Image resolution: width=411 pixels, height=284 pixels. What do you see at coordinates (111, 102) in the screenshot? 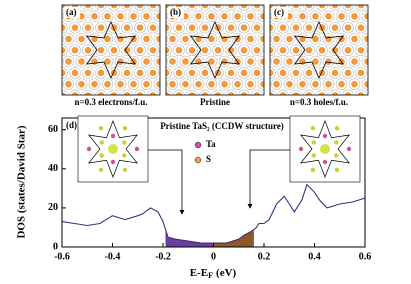
I see `panel-caption: n=0.3 electrons/f.u.` at bounding box center [111, 102].